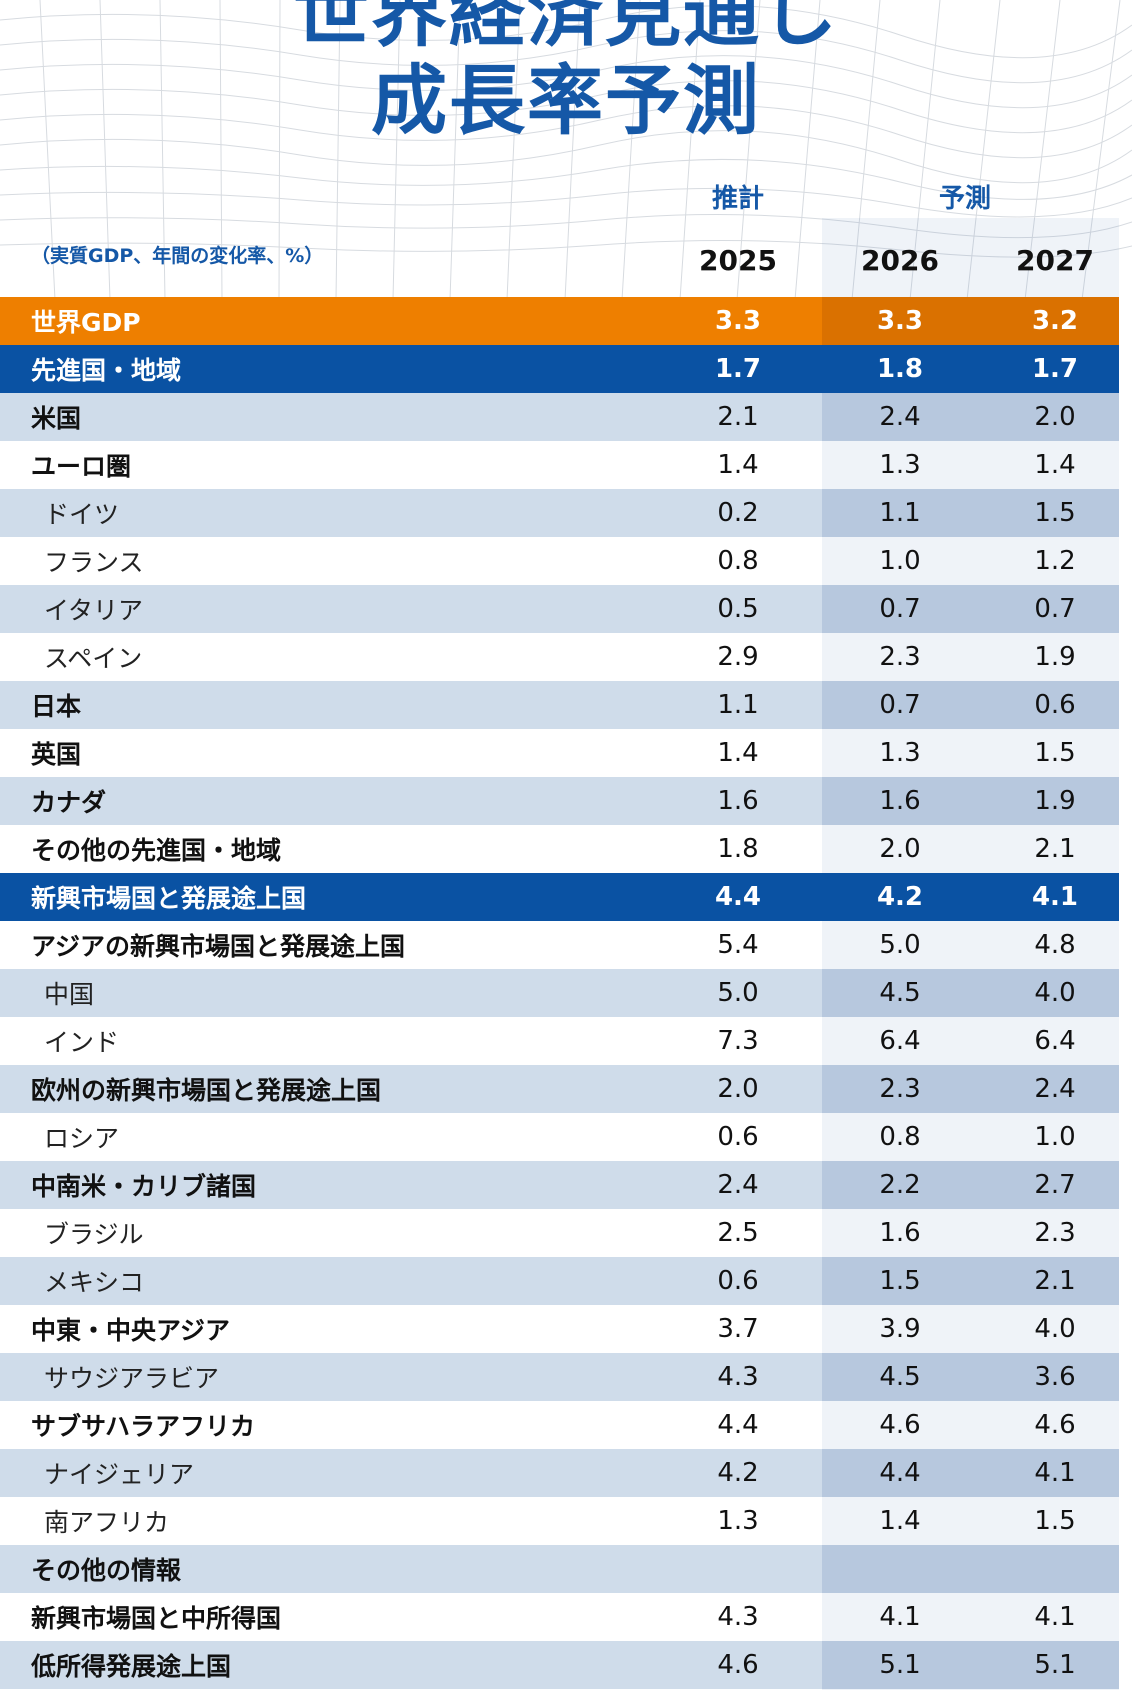  Describe the element at coordinates (559, 897) in the screenshot. I see `table-row: 新興市場国と発展途上国 4.4 4.2 4.1` at that location.